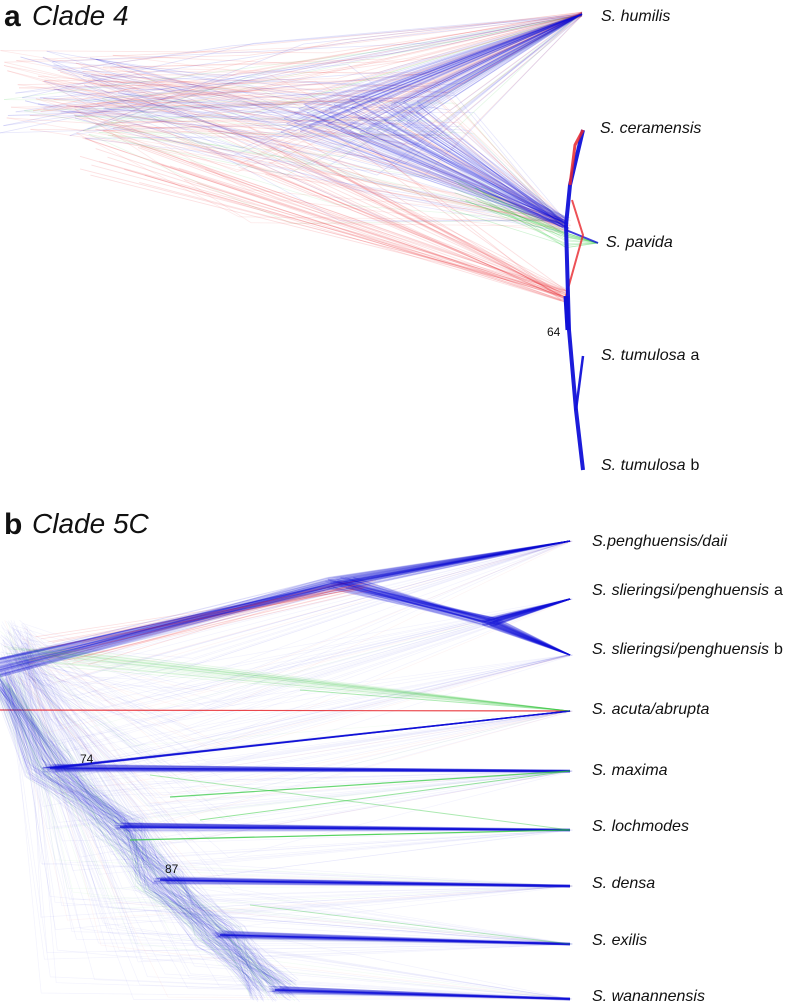 This screenshot has width=787, height=1008. I want to click on taxon-label: S.penghuensis/daii, so click(660, 541).